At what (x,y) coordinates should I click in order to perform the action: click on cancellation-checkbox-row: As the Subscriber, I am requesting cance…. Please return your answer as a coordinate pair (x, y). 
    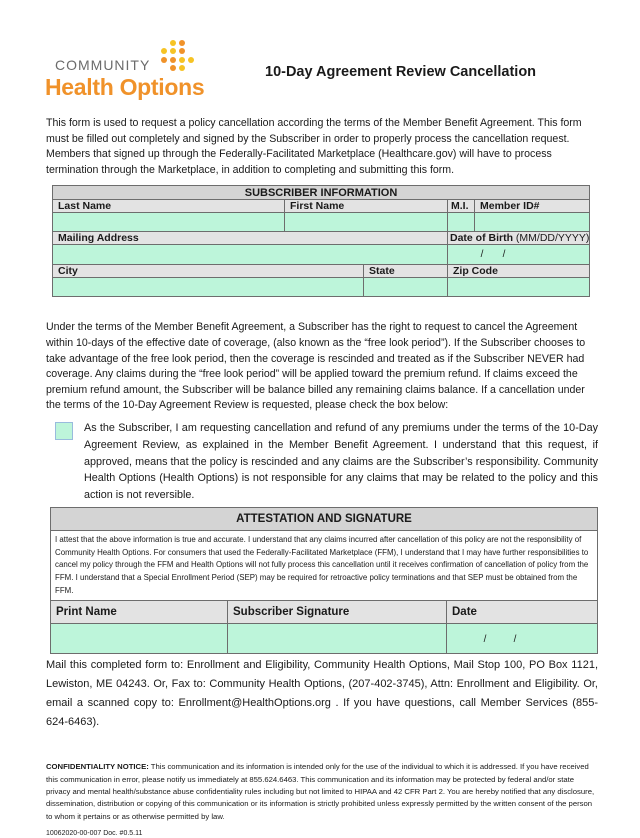
    Looking at the image, I should click on (322, 462).